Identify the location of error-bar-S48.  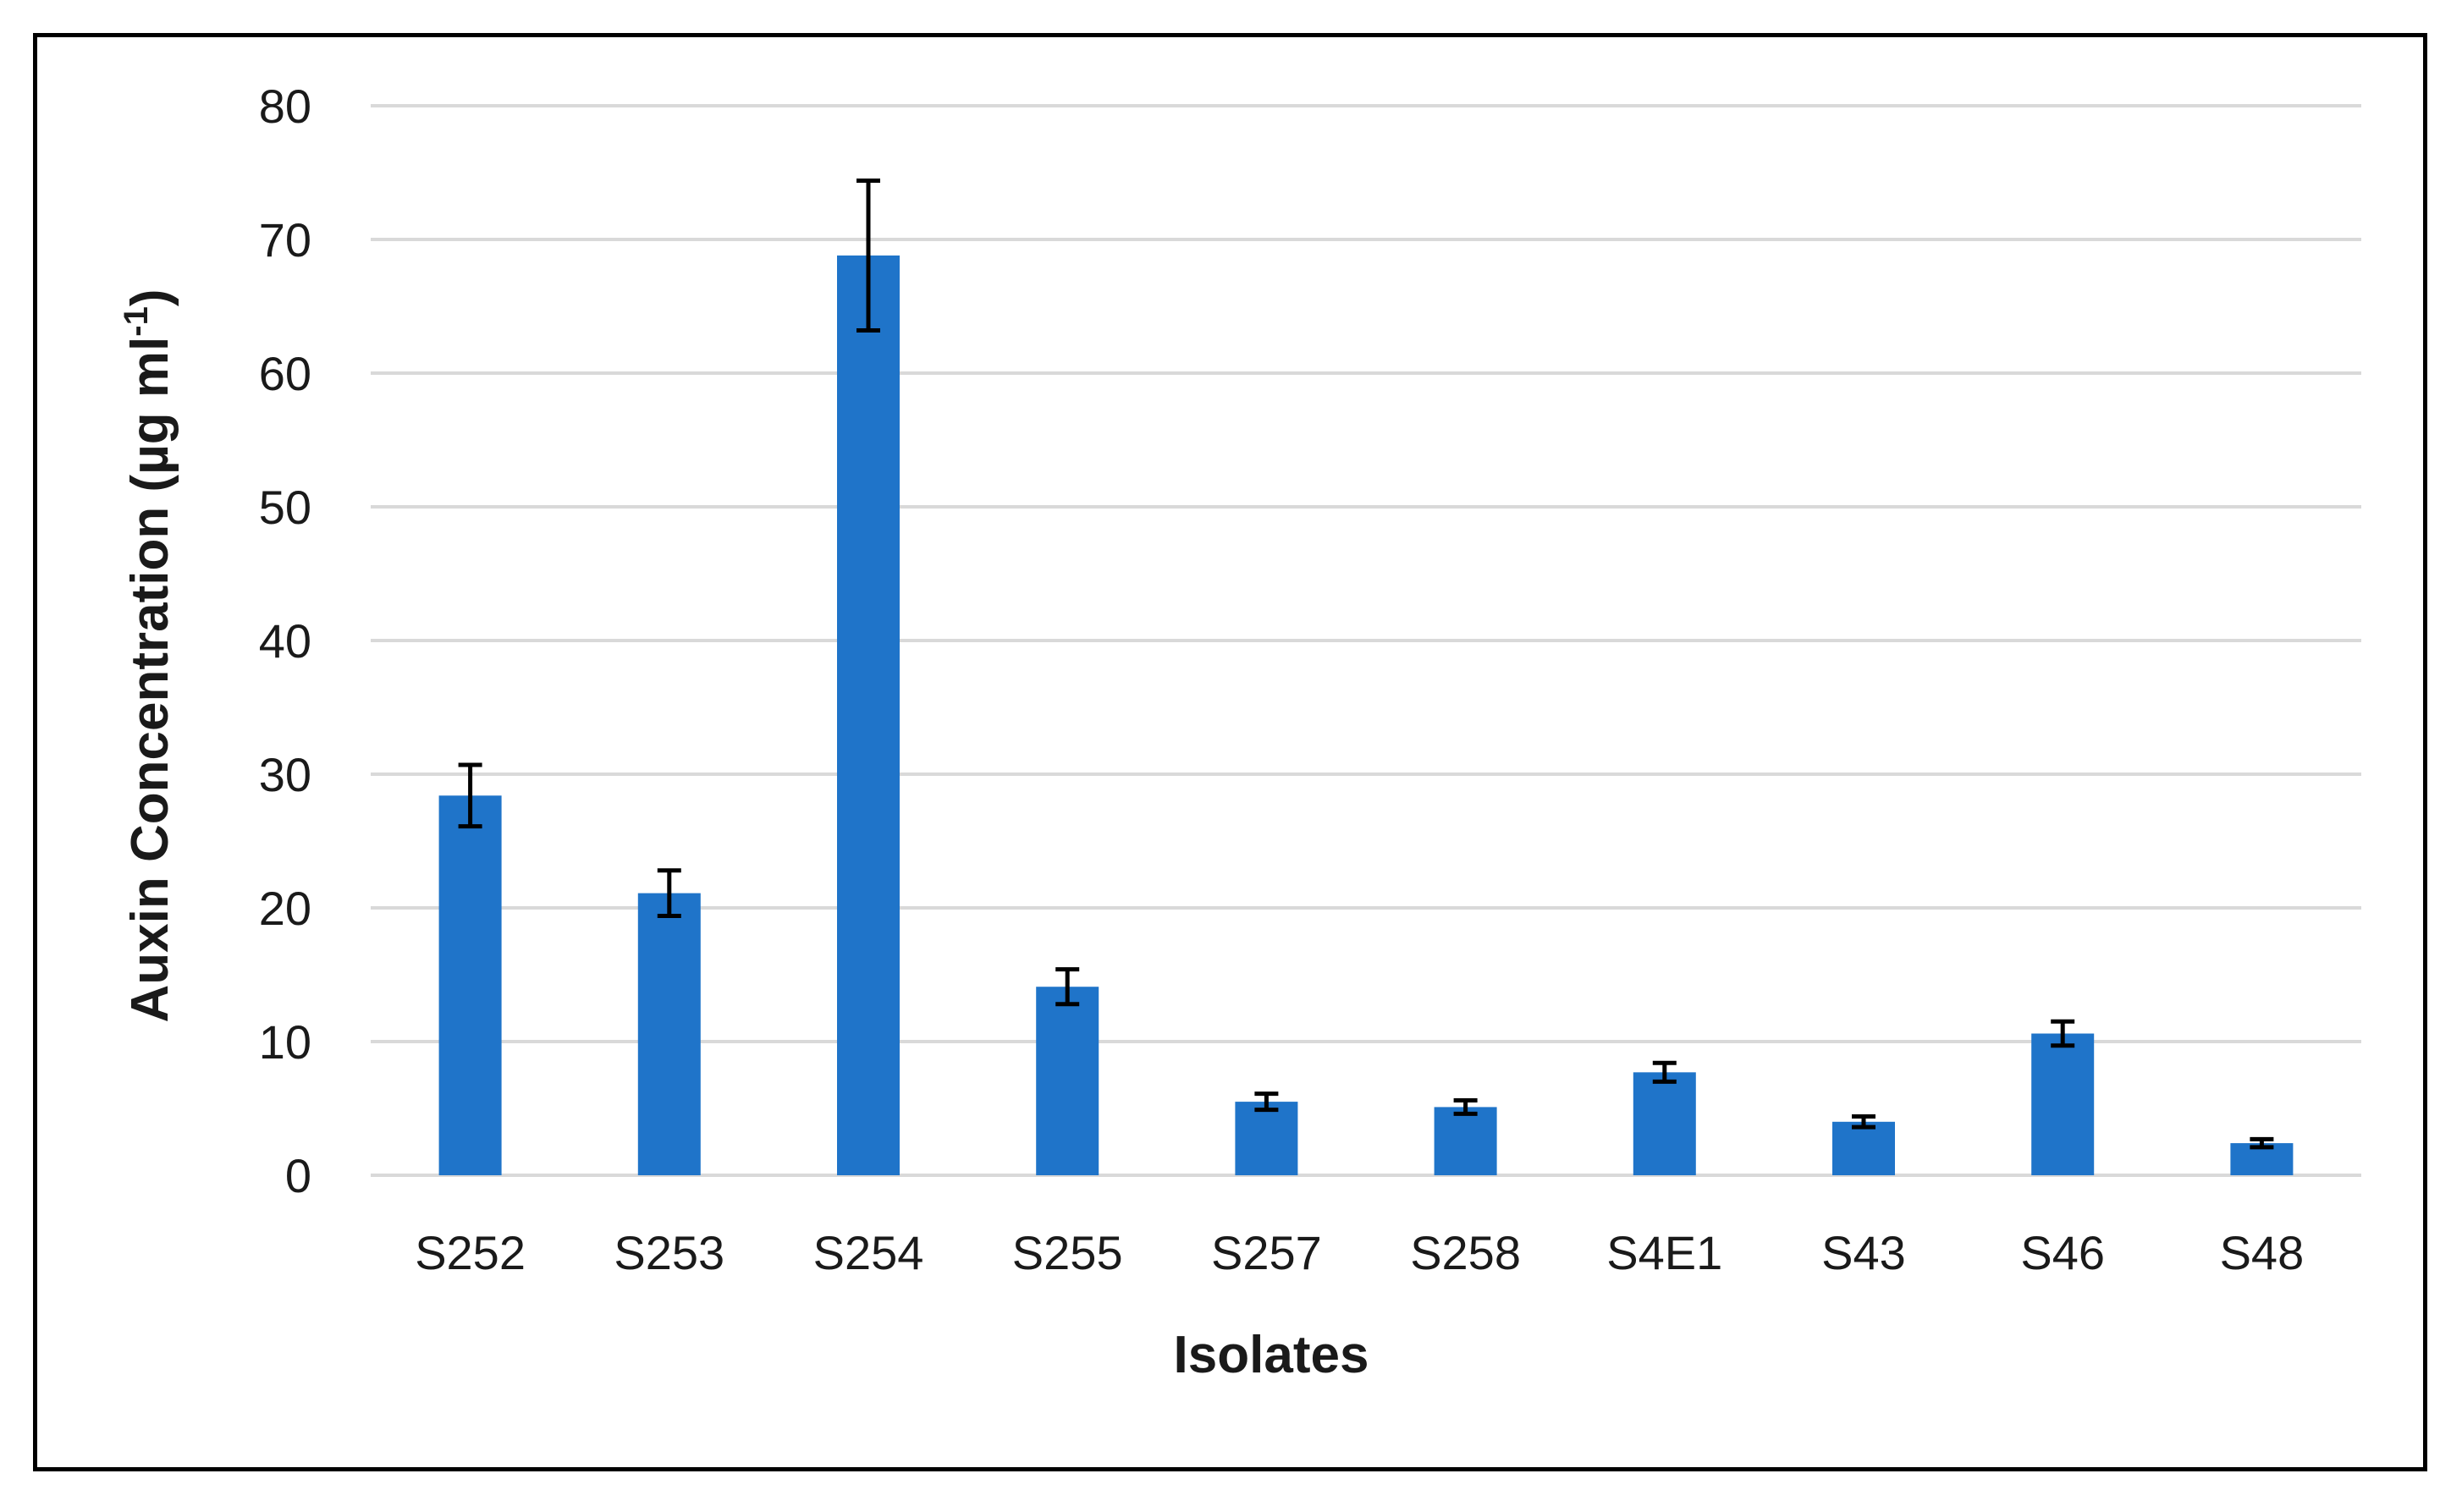
(2262, 1143).